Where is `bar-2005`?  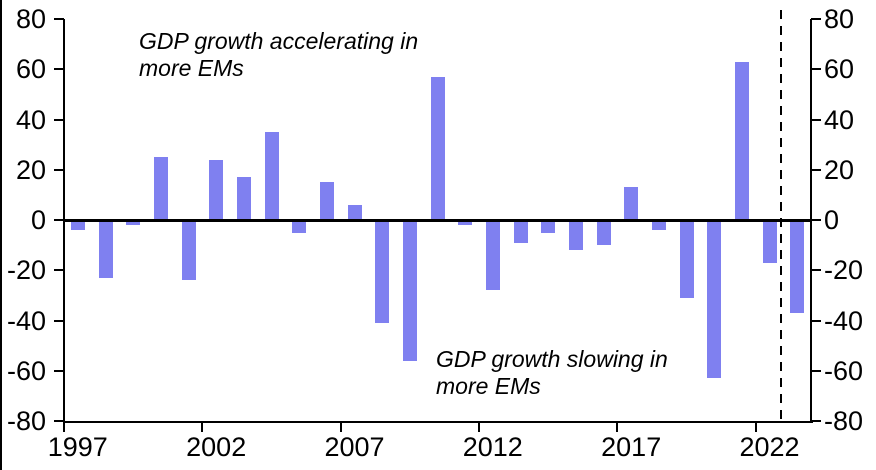
bar-2005 is located at coordinates (299, 226).